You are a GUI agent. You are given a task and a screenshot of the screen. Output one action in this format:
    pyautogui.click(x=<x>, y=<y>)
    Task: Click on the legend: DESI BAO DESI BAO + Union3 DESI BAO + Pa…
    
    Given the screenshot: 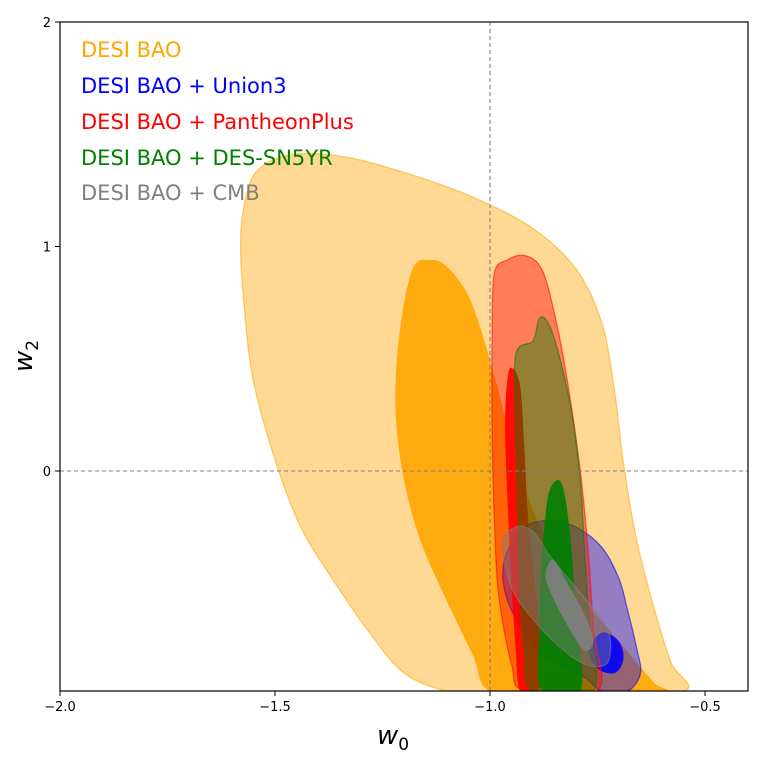 What is the action you would take?
    pyautogui.click(x=217, y=121)
    